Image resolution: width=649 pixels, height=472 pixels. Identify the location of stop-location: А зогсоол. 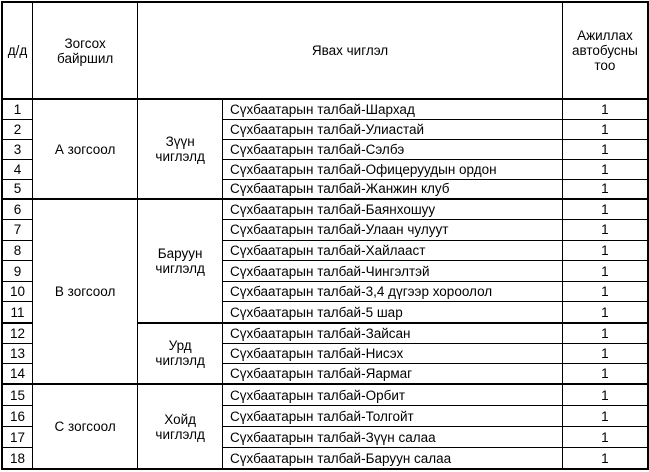
(85, 149).